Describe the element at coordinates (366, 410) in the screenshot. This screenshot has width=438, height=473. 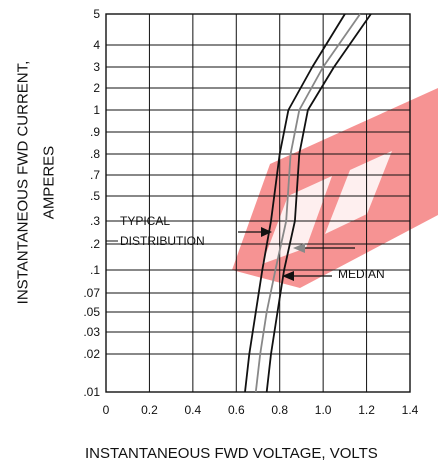
I see `x-tick-label: 1.2` at that location.